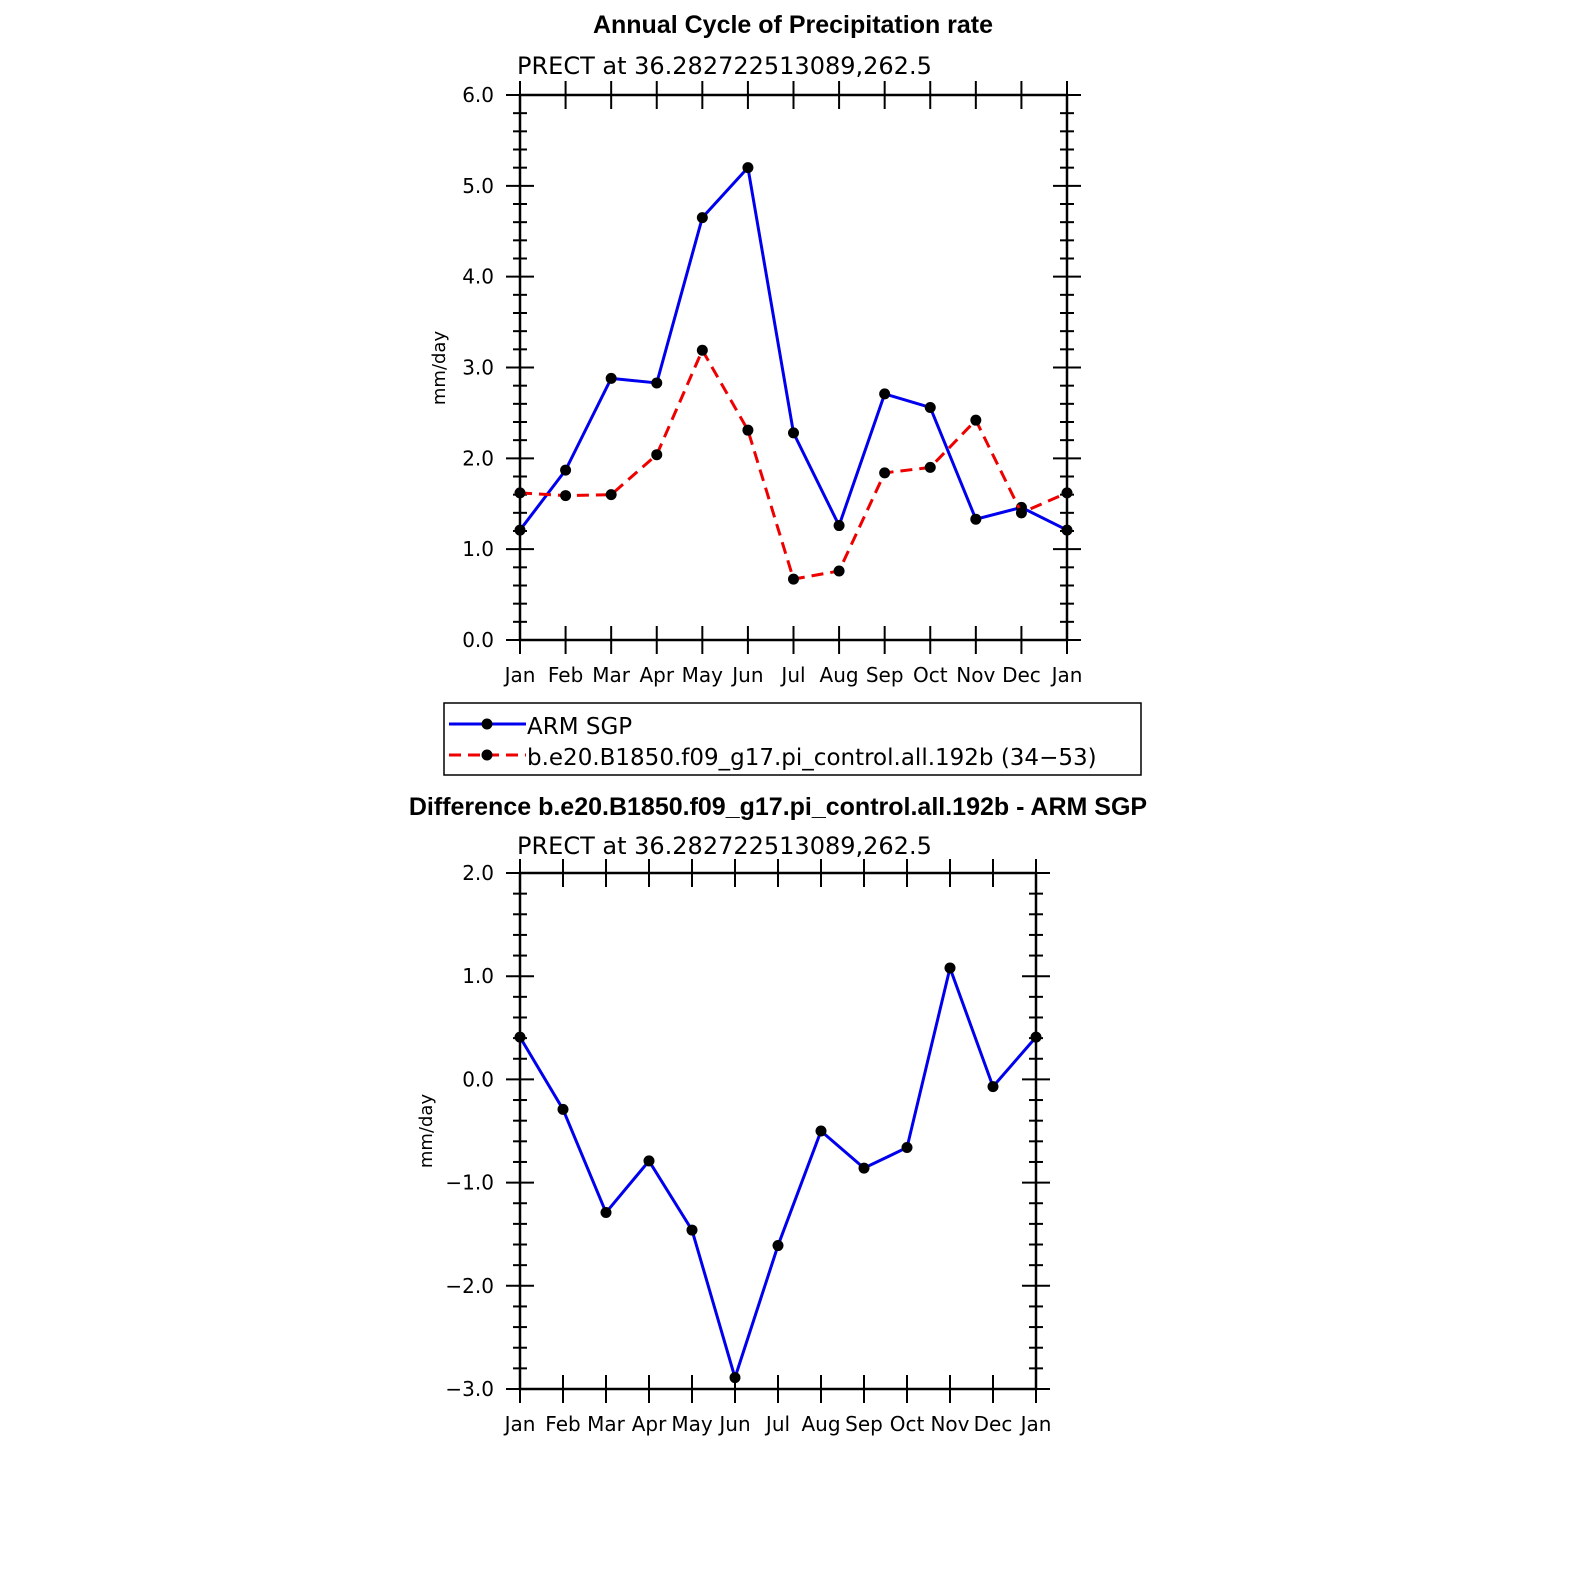  Describe the element at coordinates (1021, 675) in the screenshot. I see `chart1-x-tick-label: Dec` at that location.